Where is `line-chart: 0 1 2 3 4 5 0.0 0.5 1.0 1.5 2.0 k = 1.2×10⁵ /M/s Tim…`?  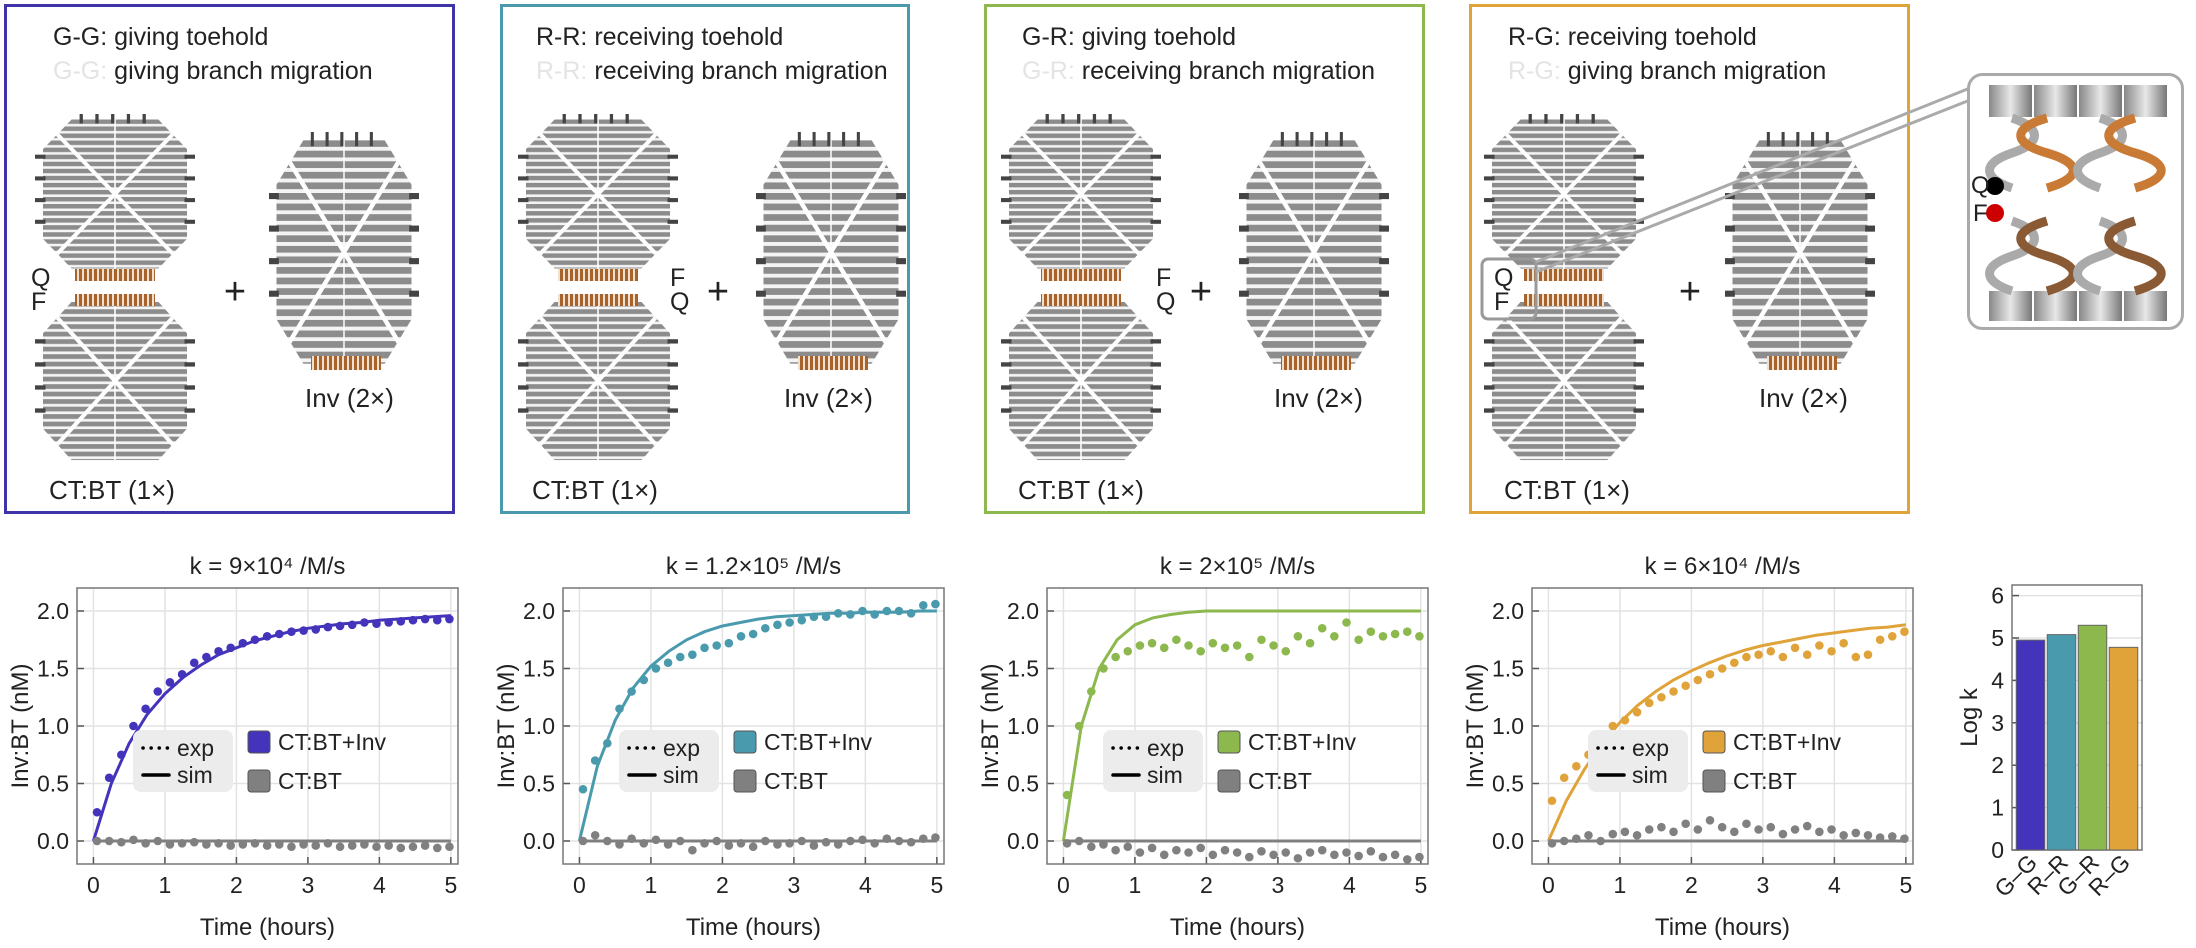
line-chart: 0 1 2 3 4 5 0.0 0.5 1.0 1.5 2.0 k = 1.2×10⁵ /M/s Tim… is located at coordinates (719, 747).